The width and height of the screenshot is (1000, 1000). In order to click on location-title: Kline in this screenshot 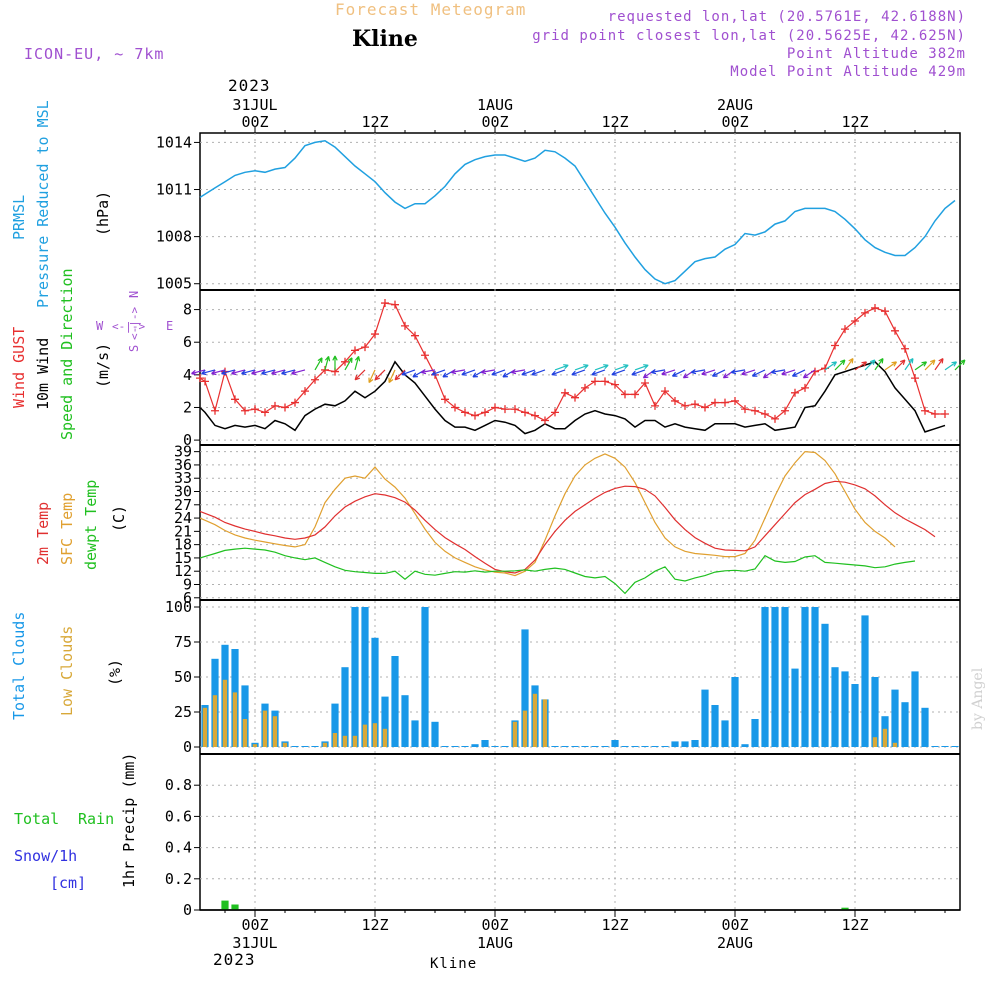, I will do `click(385, 39)`.